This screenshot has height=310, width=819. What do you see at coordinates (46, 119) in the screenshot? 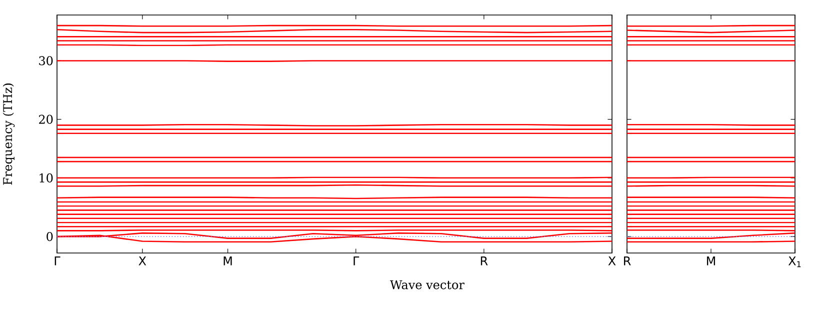
I see `y-tick-label: 20` at bounding box center [46, 119].